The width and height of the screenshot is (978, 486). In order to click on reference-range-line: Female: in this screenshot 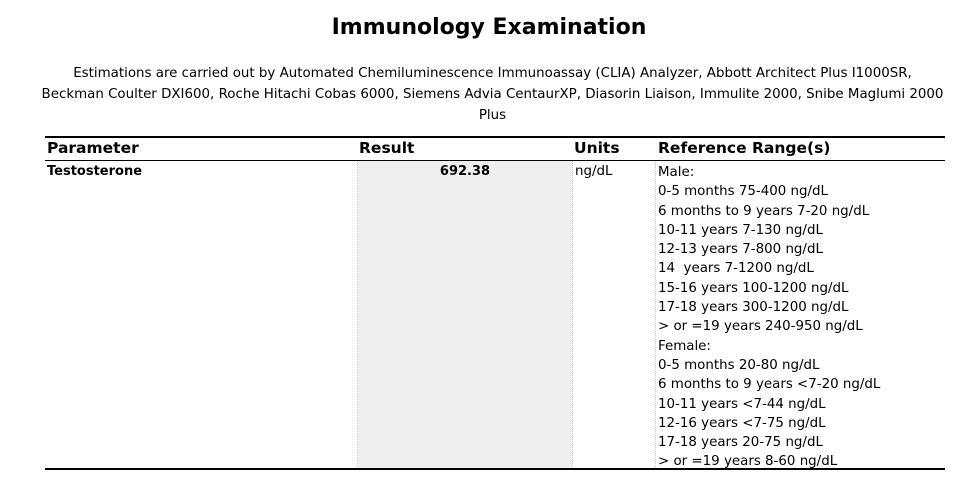, I will do `click(684, 346)`.